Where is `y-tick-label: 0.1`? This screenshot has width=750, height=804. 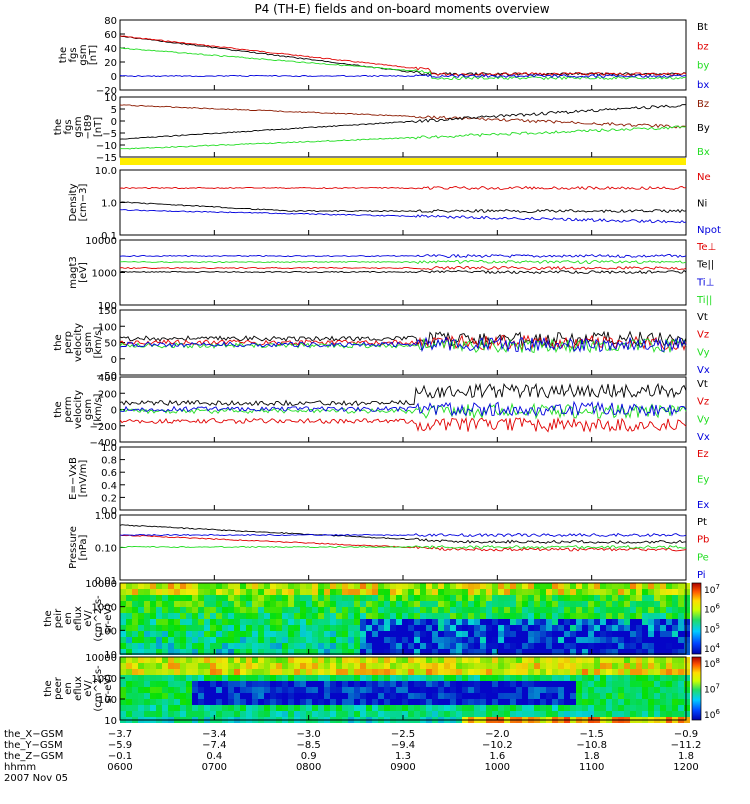 y-tick-label: 0.1 is located at coordinates (109, 236).